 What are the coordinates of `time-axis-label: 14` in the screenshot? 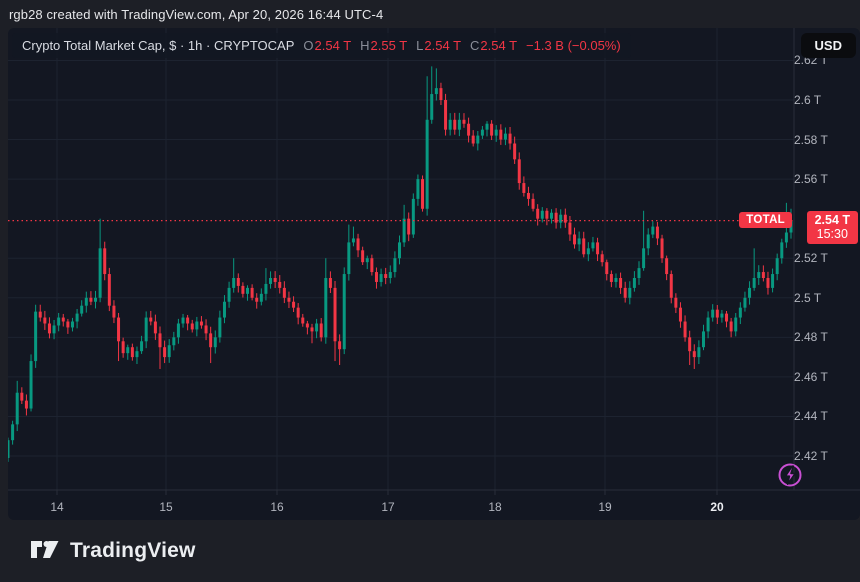 It's located at (57, 507).